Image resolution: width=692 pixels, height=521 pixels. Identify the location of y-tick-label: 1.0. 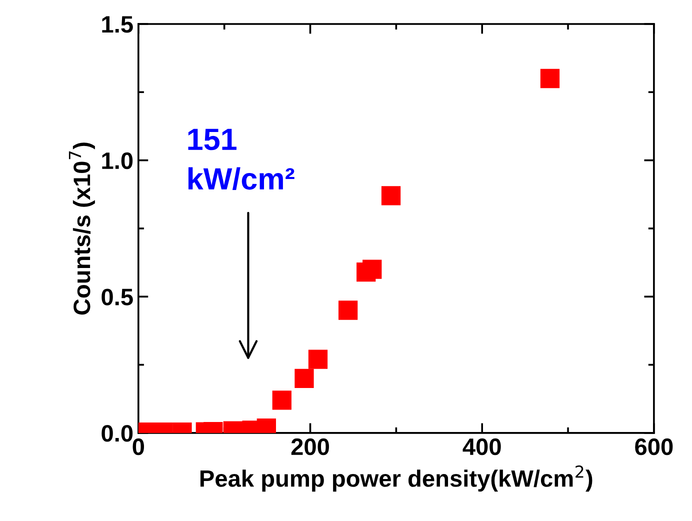
(117, 161).